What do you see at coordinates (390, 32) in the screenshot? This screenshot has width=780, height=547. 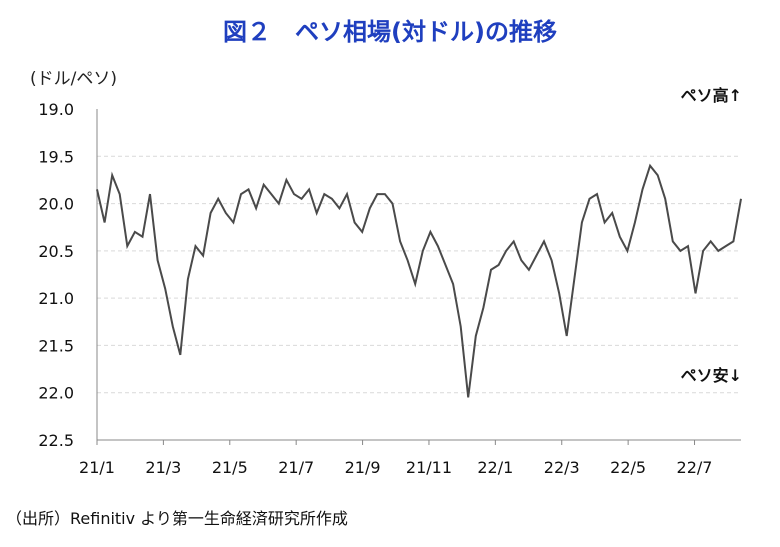 I see `chart-title: 図２ ペソ相場(対ドル)の推移` at bounding box center [390, 32].